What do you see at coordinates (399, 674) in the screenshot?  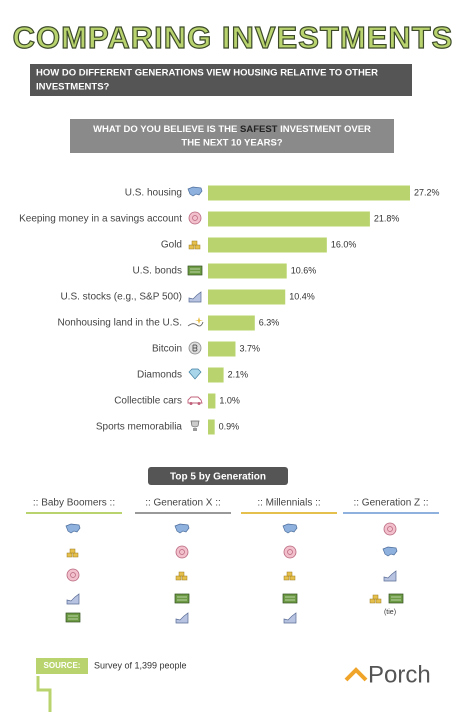 I see `brand: Porch` at bounding box center [399, 674].